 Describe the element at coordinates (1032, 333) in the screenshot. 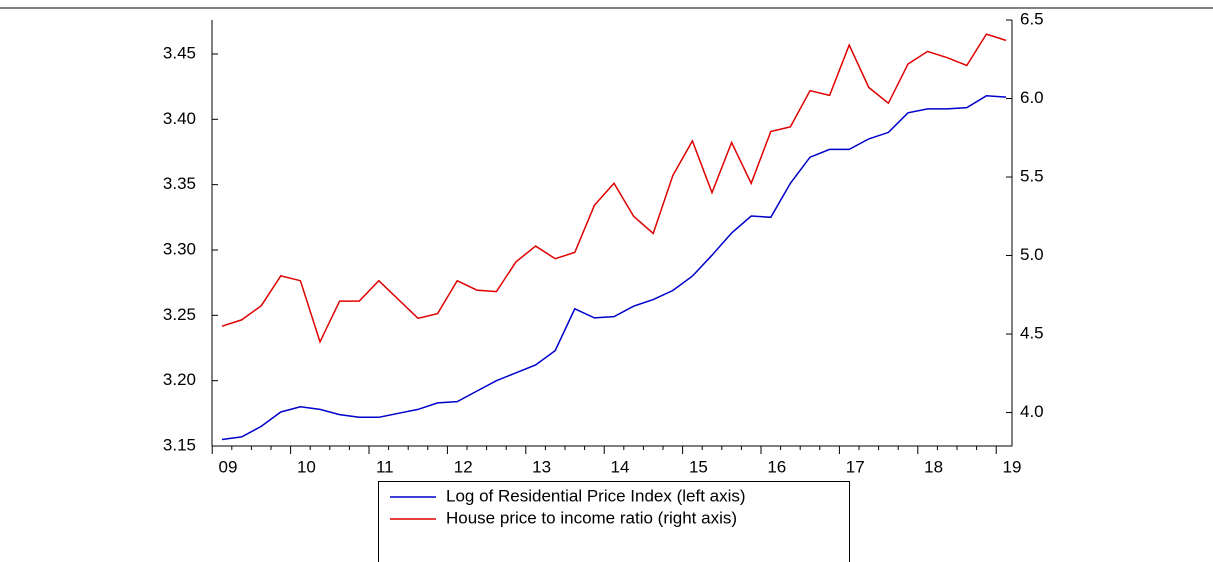

I see `y2-tick-label: 4.5` at that location.